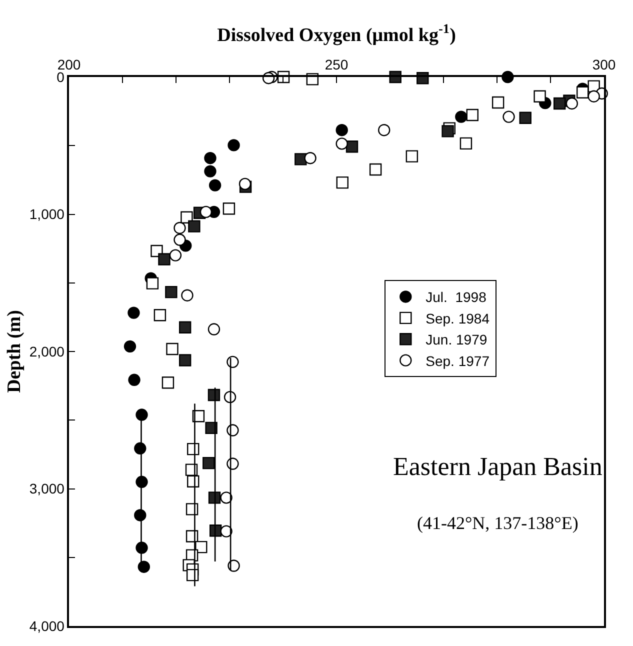 This screenshot has height=646, width=633. What do you see at coordinates (47, 626) in the screenshot?
I see `y-tick-label: 4,000` at bounding box center [47, 626].